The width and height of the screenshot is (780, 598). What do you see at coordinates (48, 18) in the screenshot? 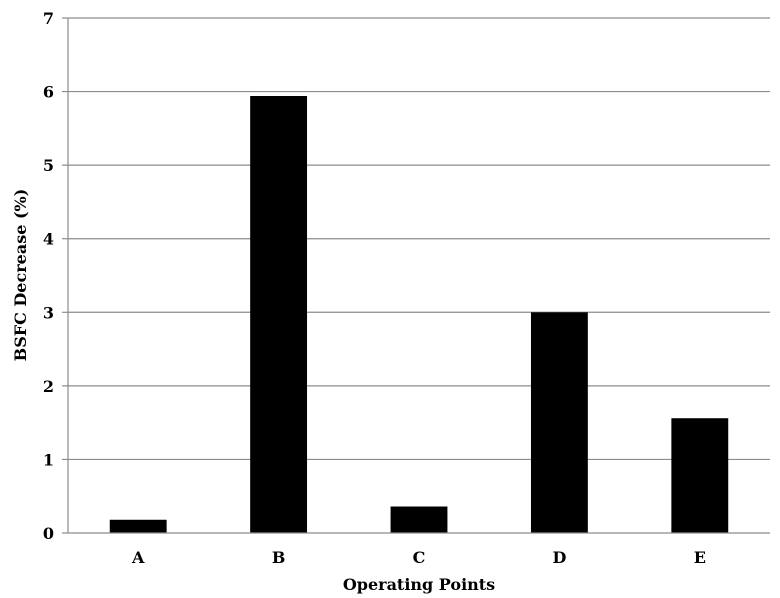
I see `y-tick-label: 7` at bounding box center [48, 18].